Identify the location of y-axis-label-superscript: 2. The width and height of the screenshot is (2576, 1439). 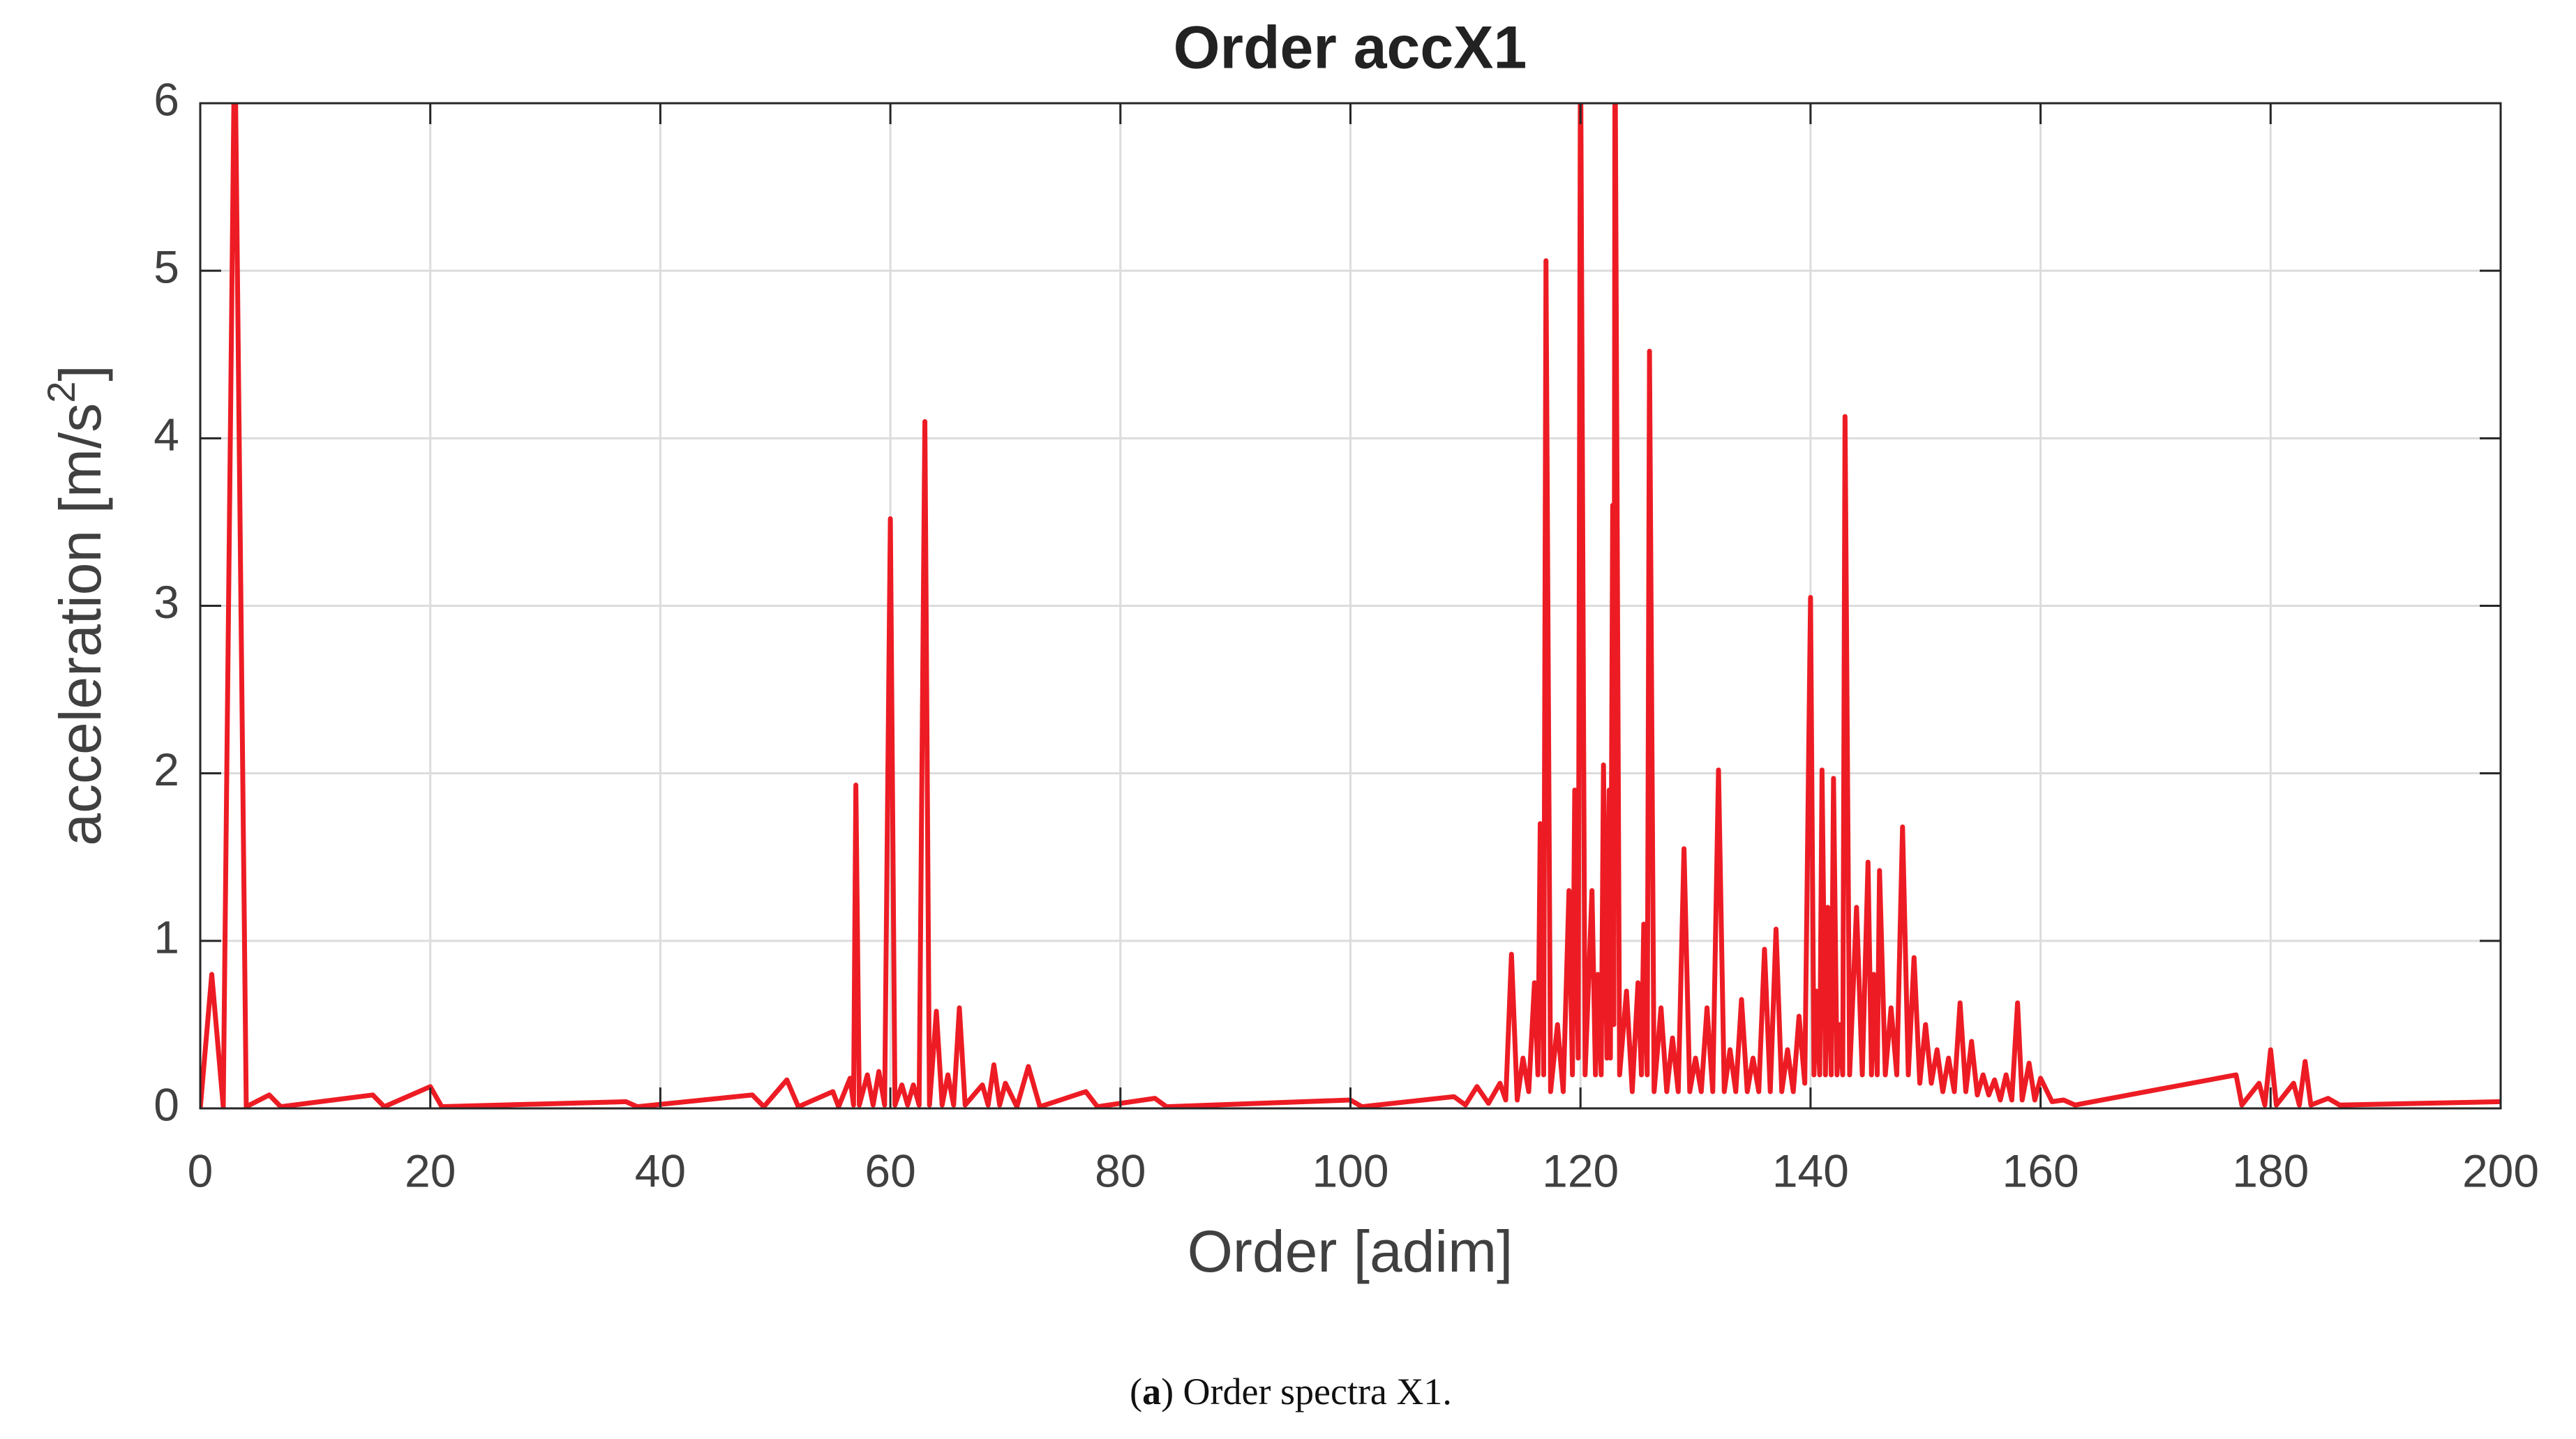
(61, 392).